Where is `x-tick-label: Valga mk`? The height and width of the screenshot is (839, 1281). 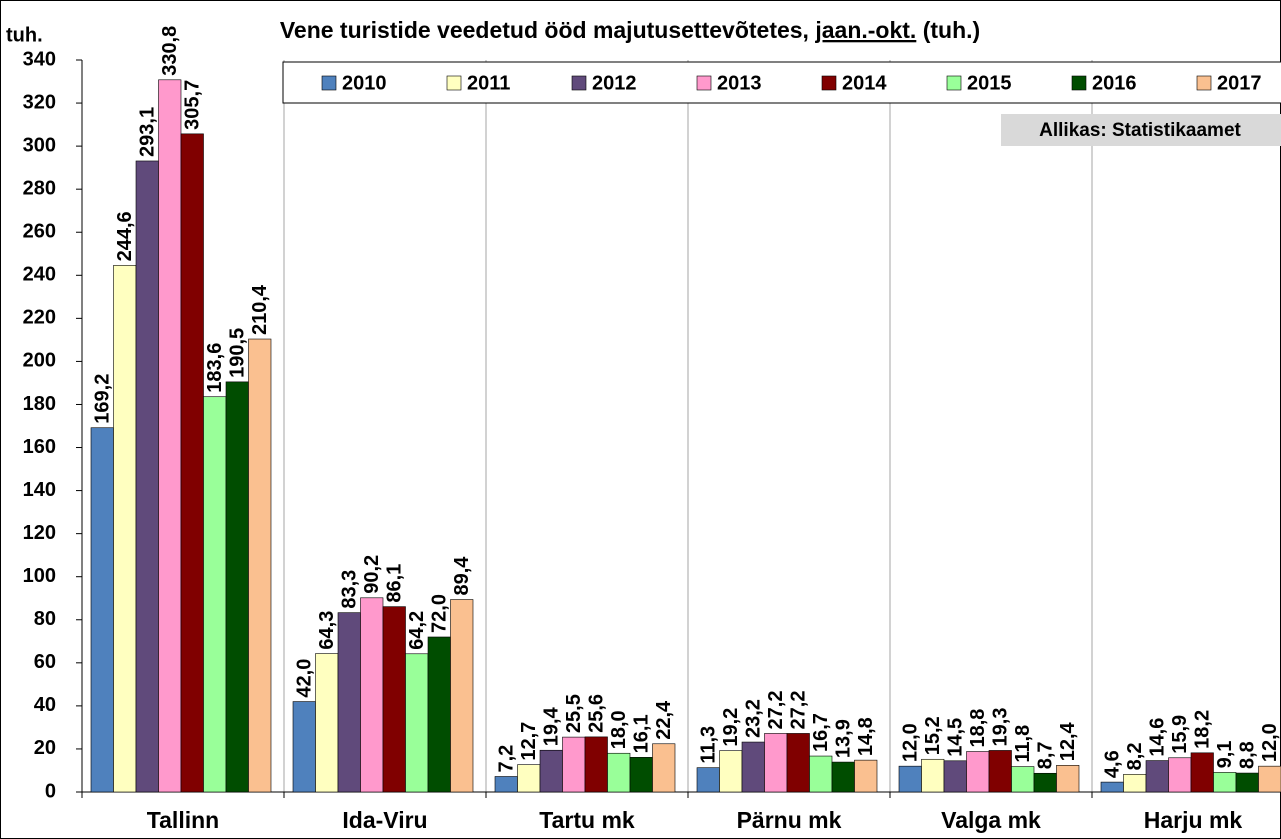
x-tick-label: Valga mk is located at coordinates (991, 820).